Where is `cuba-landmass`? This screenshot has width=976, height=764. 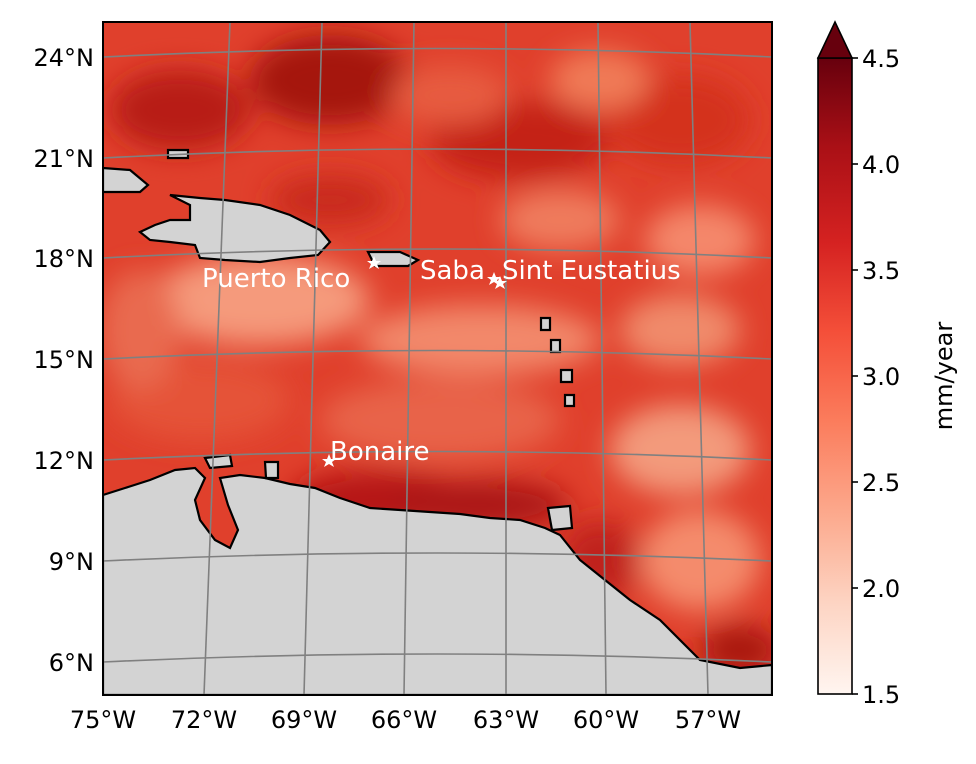 cuba-landmass is located at coordinates (126, 180).